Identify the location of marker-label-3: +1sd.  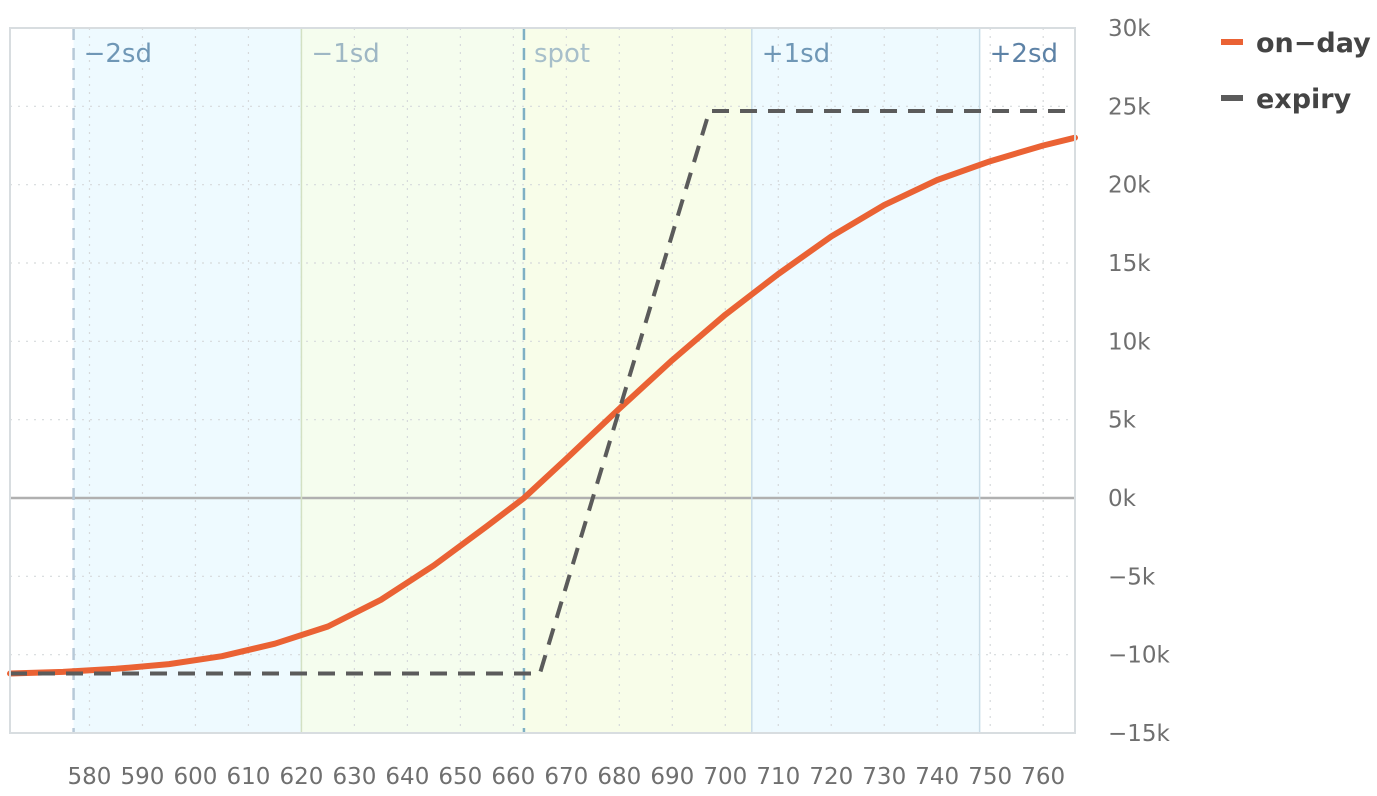
(796, 54).